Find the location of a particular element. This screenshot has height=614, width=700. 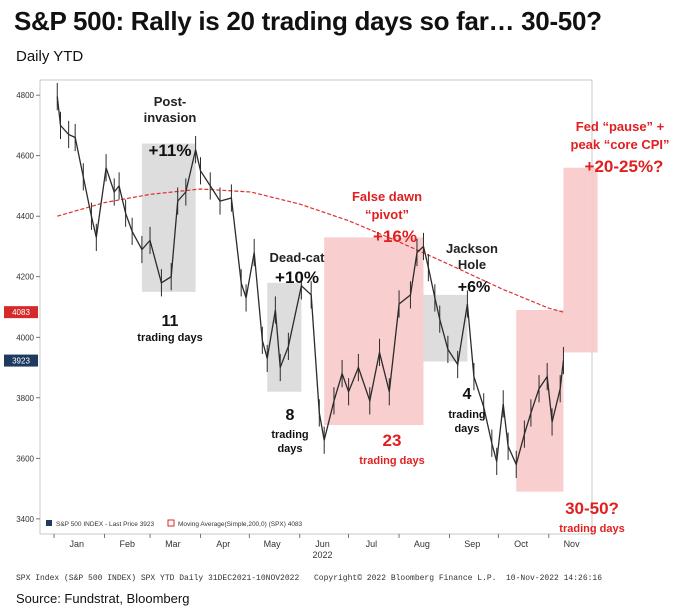

ma-value-label: 4083 is located at coordinates (21, 312).